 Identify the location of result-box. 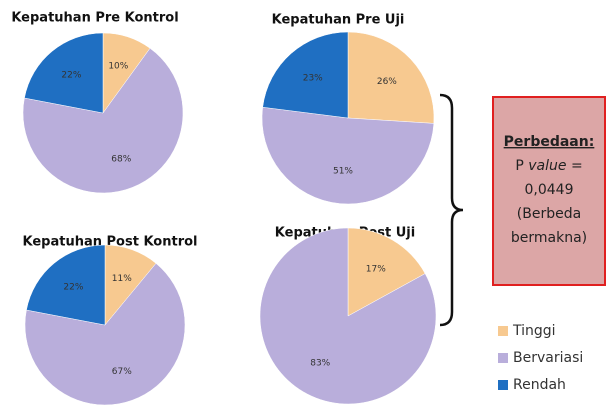
(549, 191).